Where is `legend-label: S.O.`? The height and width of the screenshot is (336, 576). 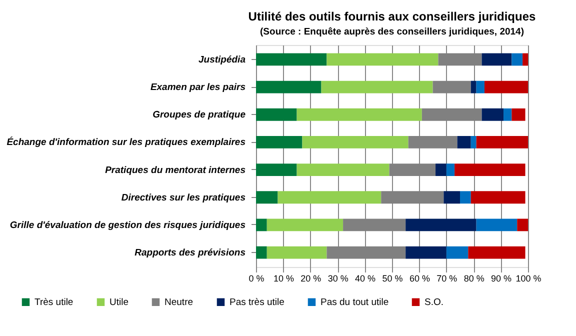
legend-label: S.O. is located at coordinates (434, 302).